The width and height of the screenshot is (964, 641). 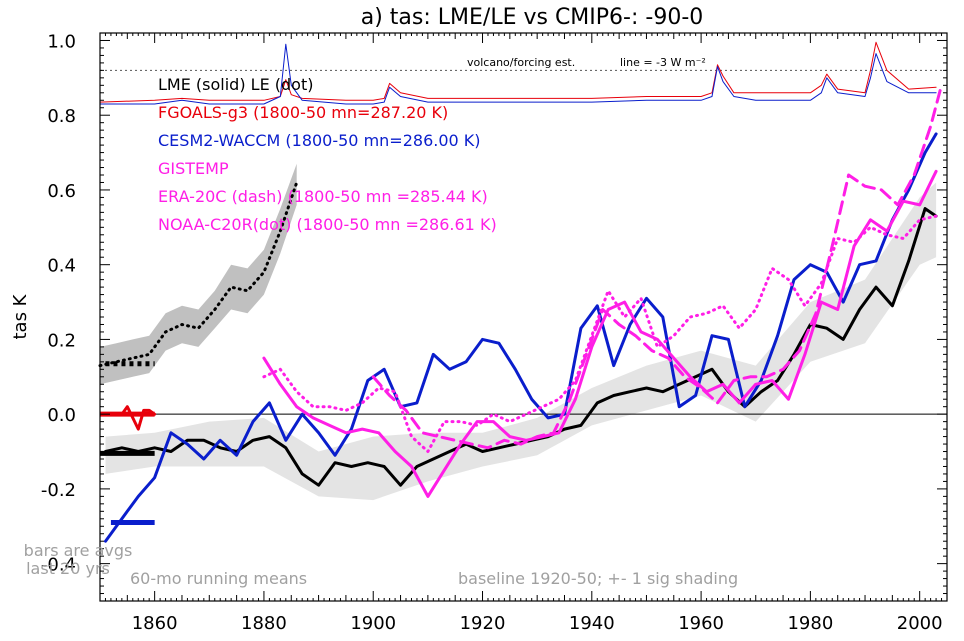 I want to click on y-tick-label: -0.2, so click(x=58, y=490).